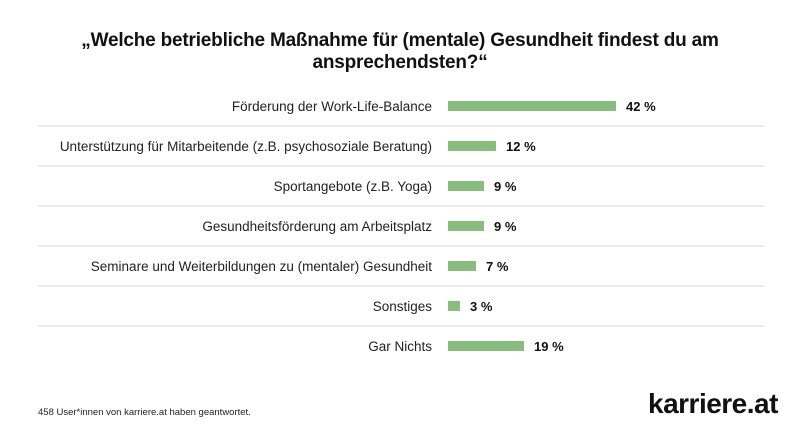 Image resolution: width=800 pixels, height=440 pixels. What do you see at coordinates (353, 186) in the screenshot?
I see `category-label: Sportangebote (z.B. Yoga)` at bounding box center [353, 186].